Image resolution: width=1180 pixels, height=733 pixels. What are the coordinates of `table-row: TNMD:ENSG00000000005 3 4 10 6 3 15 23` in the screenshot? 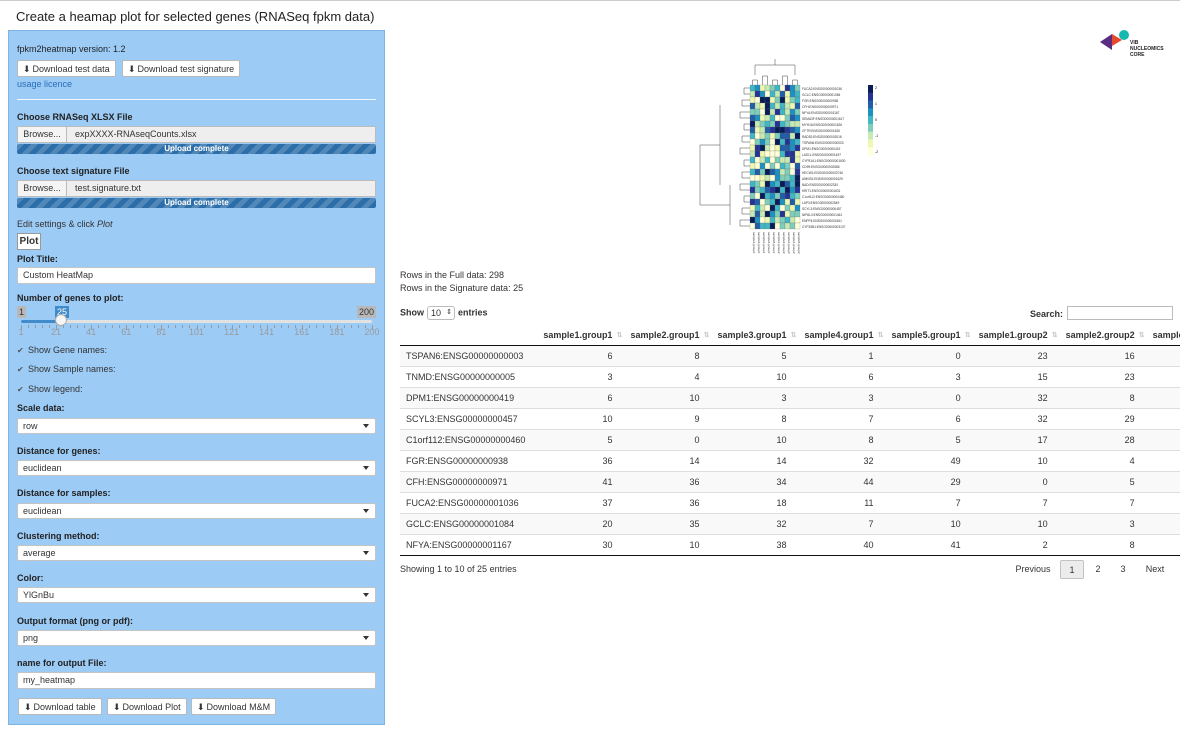 It's located at (790, 377).